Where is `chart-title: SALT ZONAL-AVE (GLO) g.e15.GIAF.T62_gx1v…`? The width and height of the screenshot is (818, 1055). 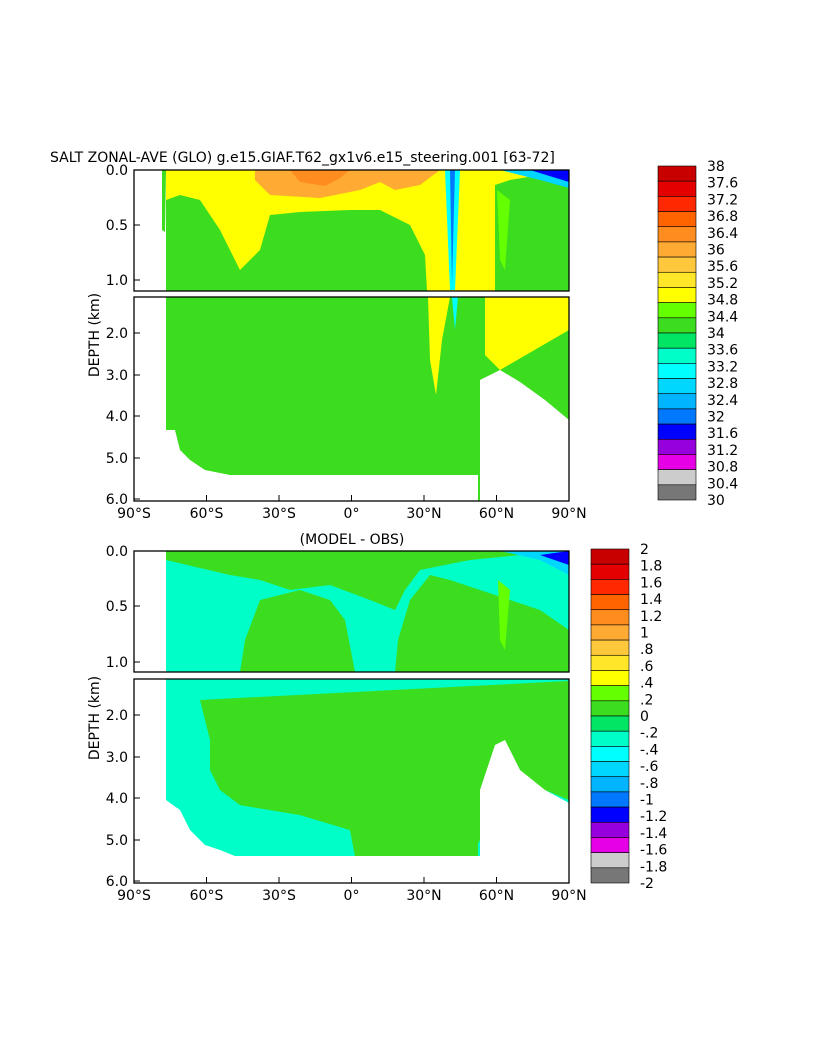 chart-title: SALT ZONAL-AVE (GLO) g.e15.GIAF.T62_gx1v… is located at coordinates (302, 158).